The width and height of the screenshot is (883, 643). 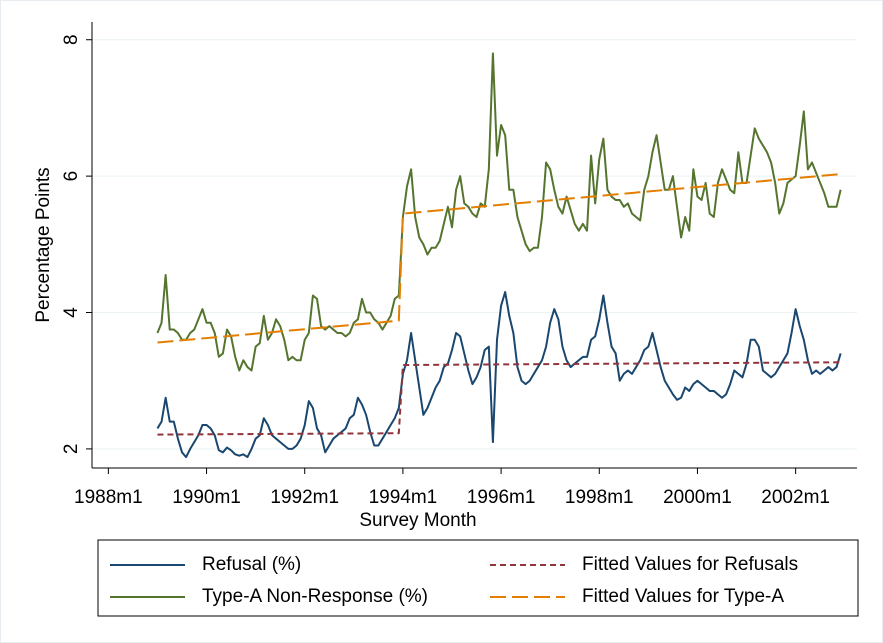 I want to click on y-tick-label: 8, so click(x=71, y=39).